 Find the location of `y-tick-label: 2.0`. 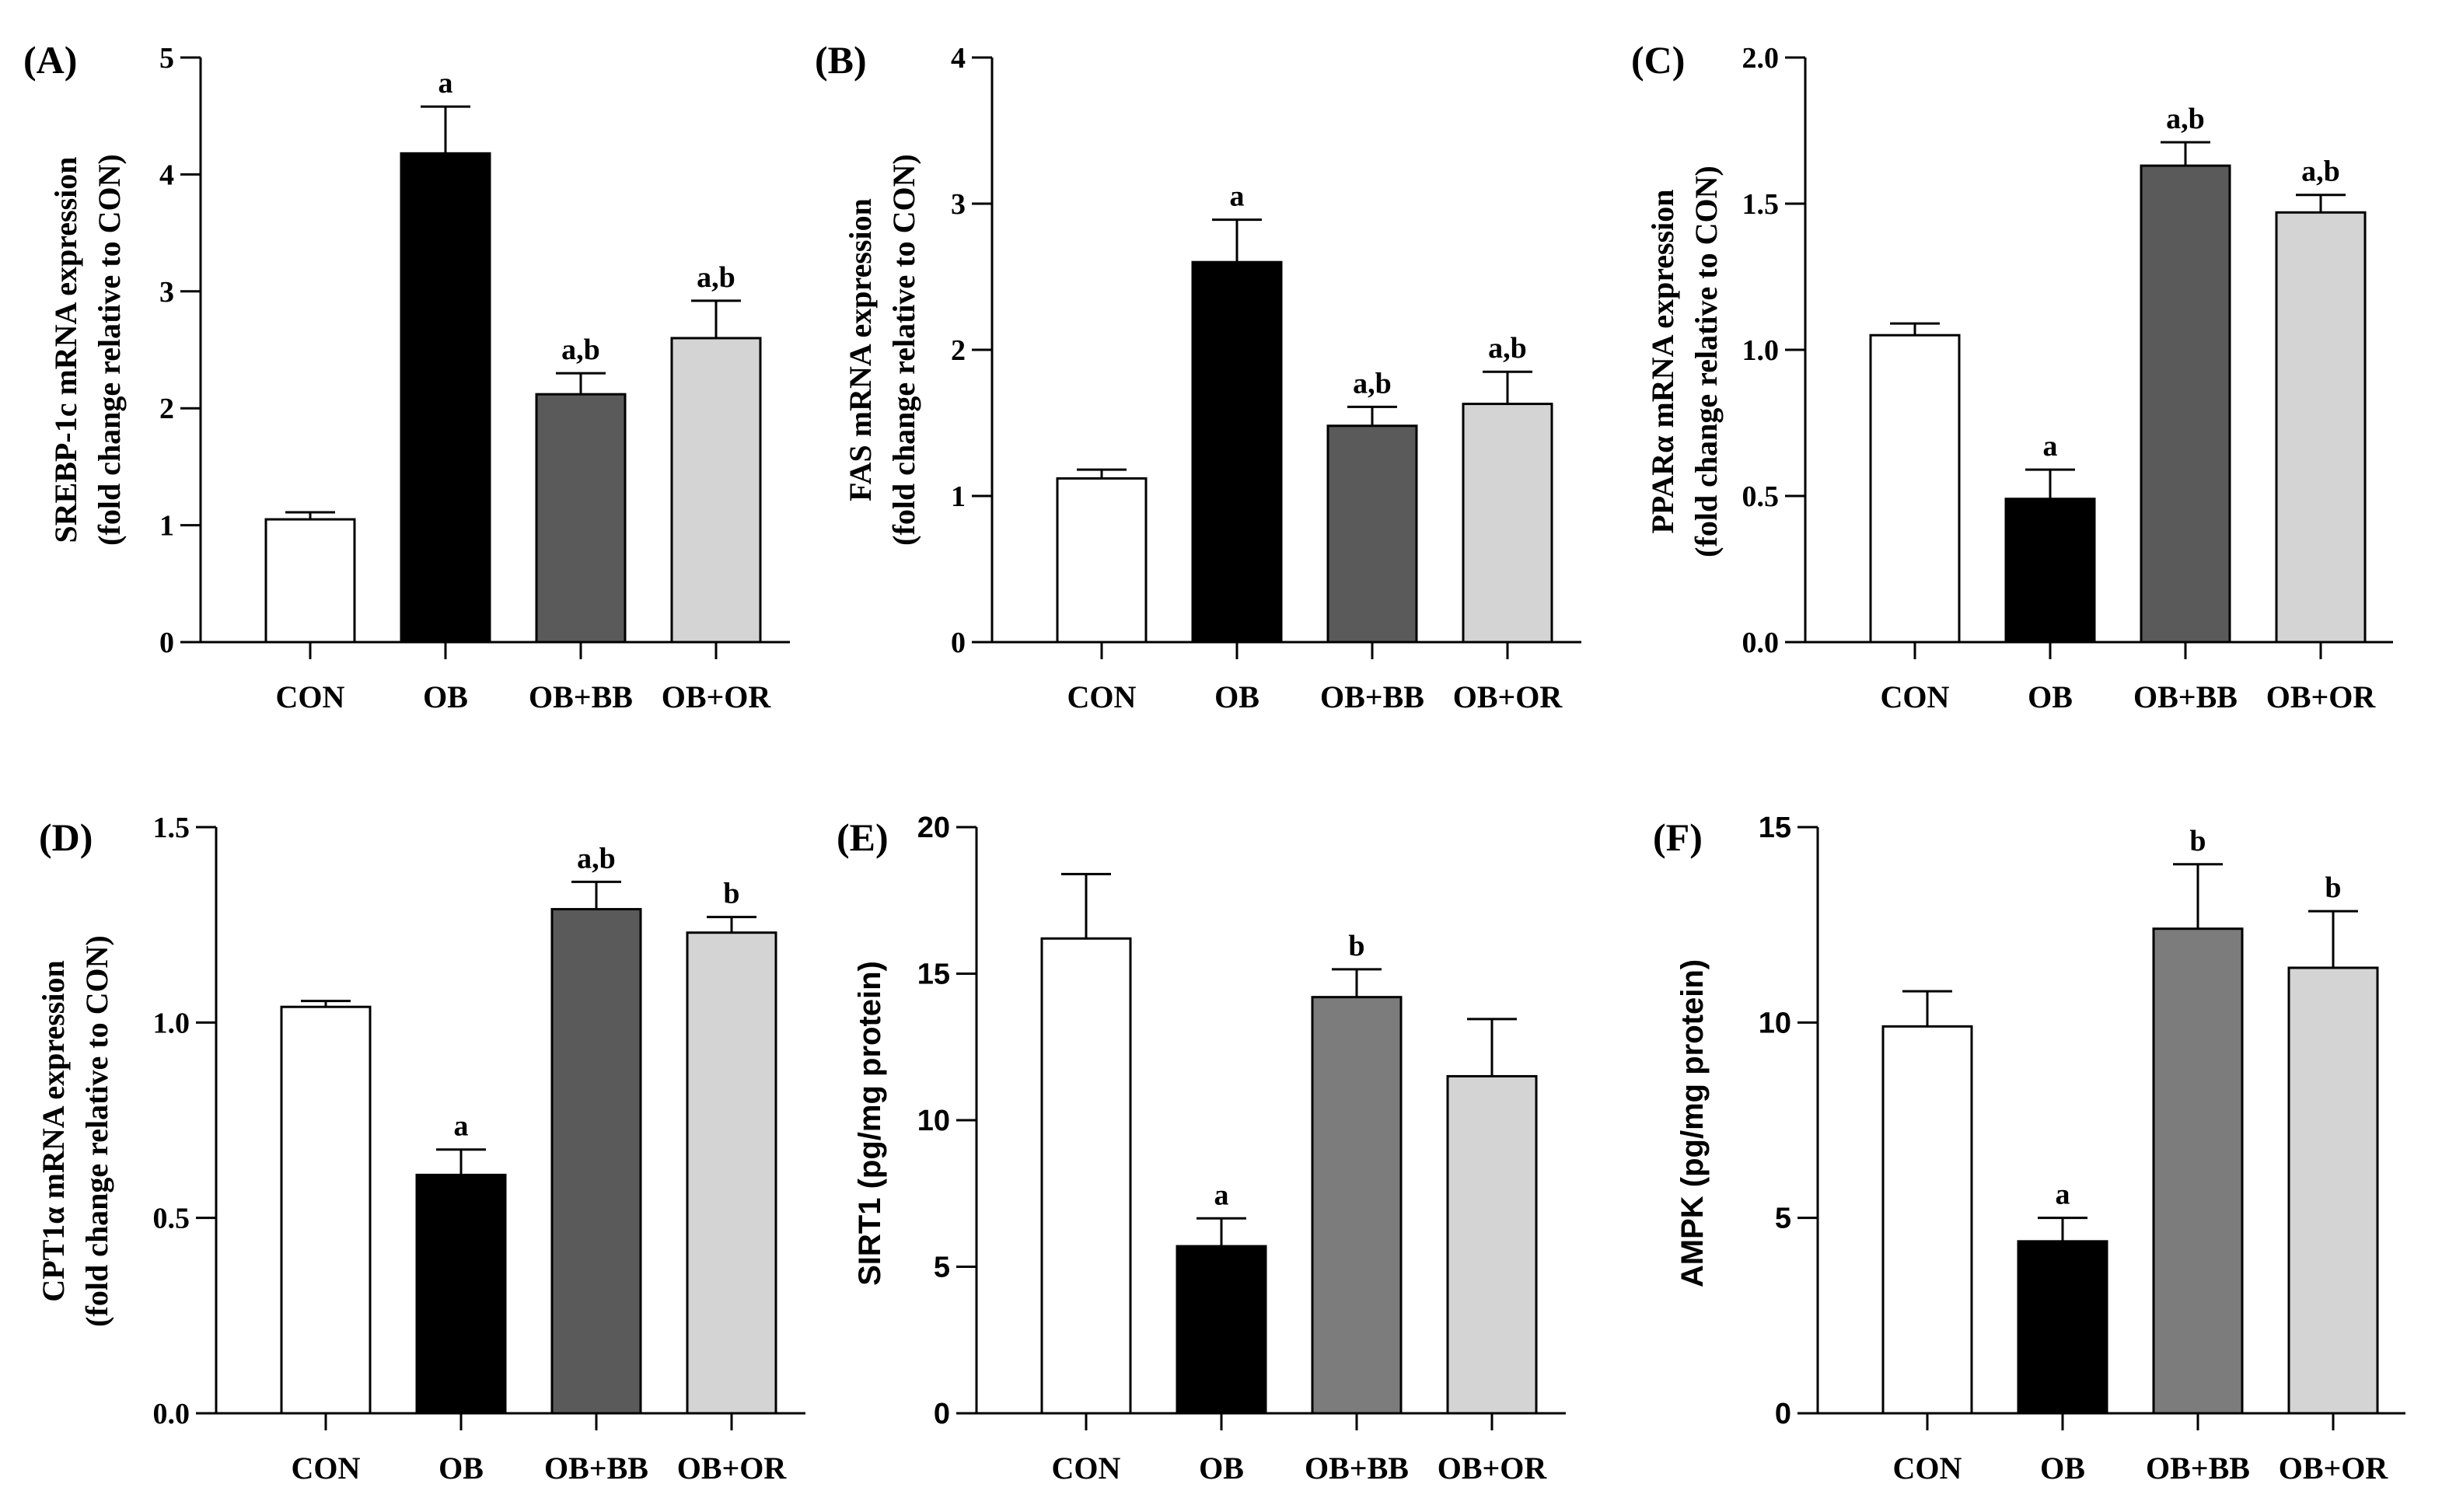

y-tick-label: 2.0 is located at coordinates (1761, 58).